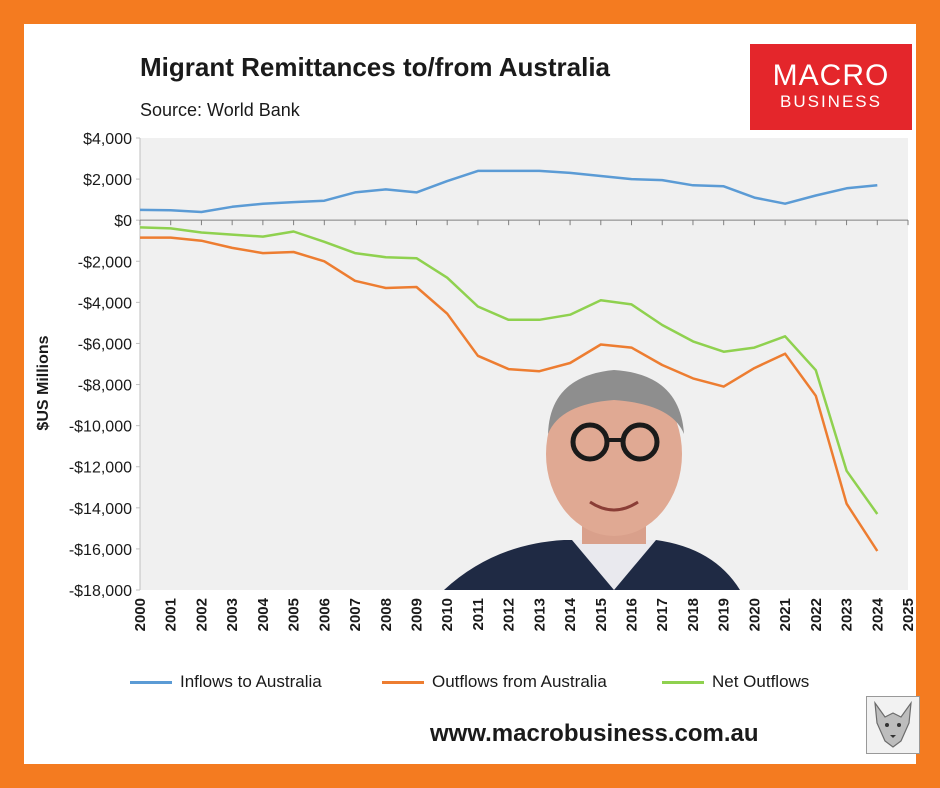 The image size is (940, 788). What do you see at coordinates (662, 614) in the screenshot?
I see `x-tick-label: 2017` at bounding box center [662, 614].